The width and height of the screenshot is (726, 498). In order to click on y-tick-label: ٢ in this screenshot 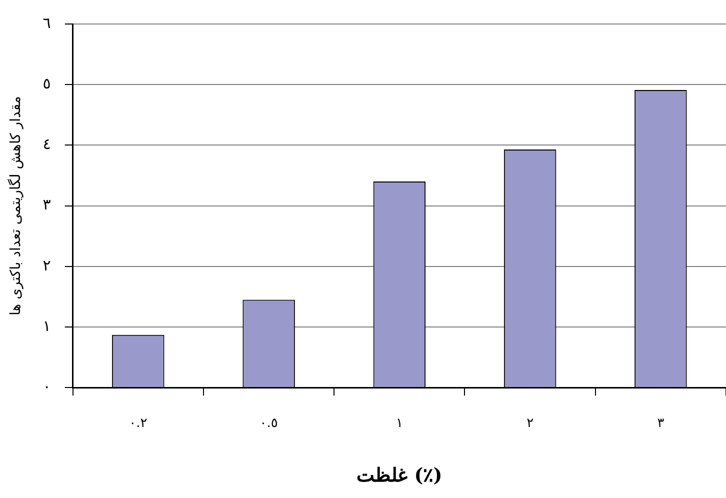, I will do `click(46, 265)`.